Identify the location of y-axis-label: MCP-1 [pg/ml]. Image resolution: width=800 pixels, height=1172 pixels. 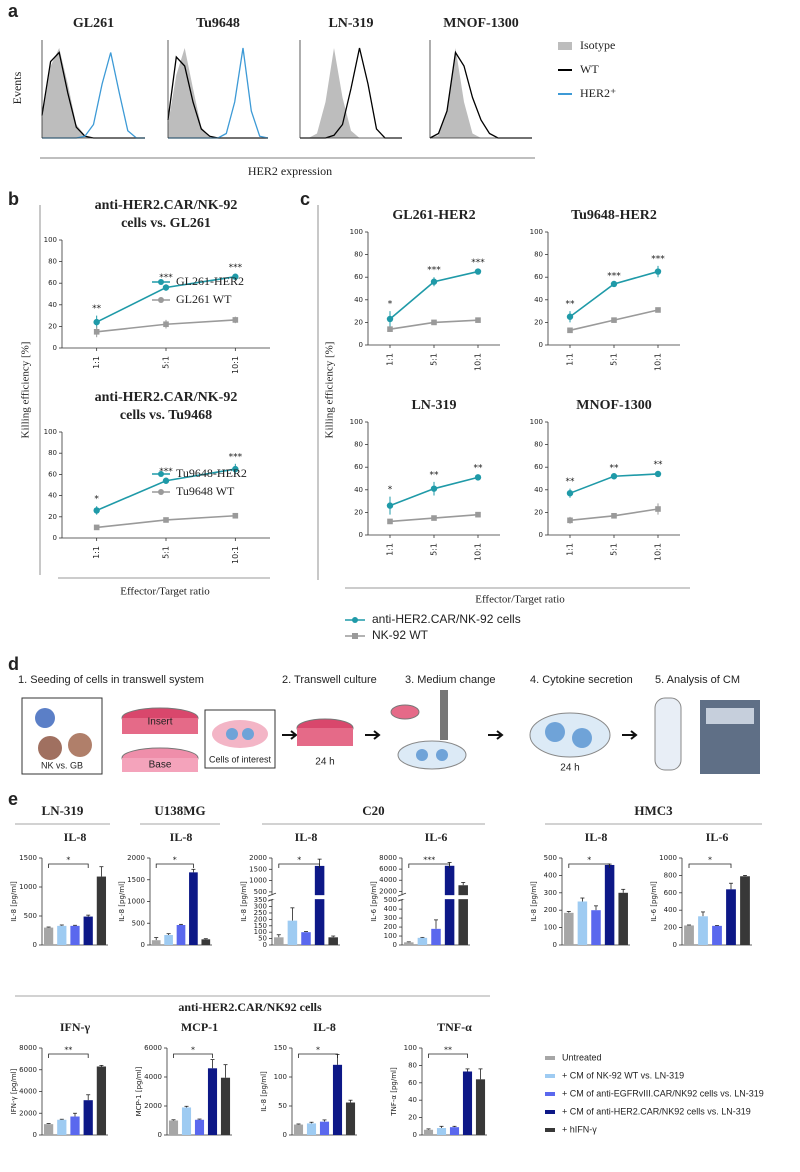
(139, 1091).